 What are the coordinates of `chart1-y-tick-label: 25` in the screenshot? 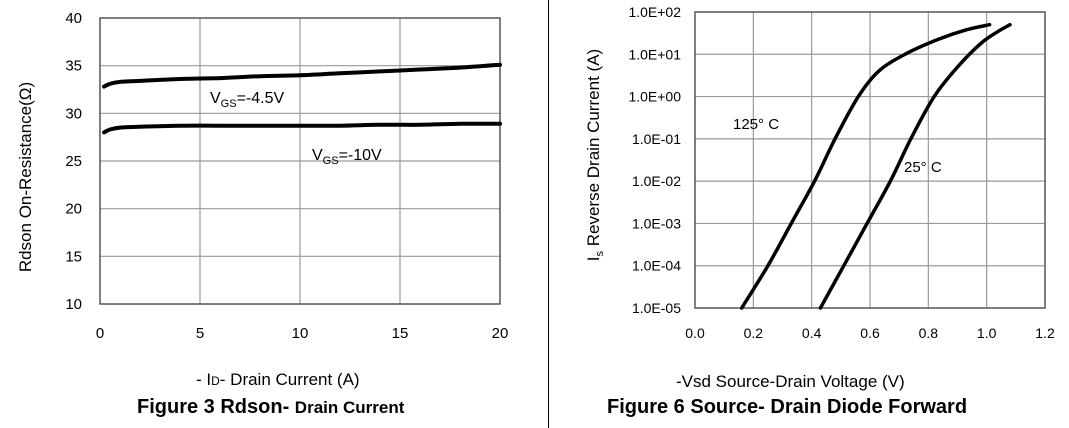 It's located at (73, 161).